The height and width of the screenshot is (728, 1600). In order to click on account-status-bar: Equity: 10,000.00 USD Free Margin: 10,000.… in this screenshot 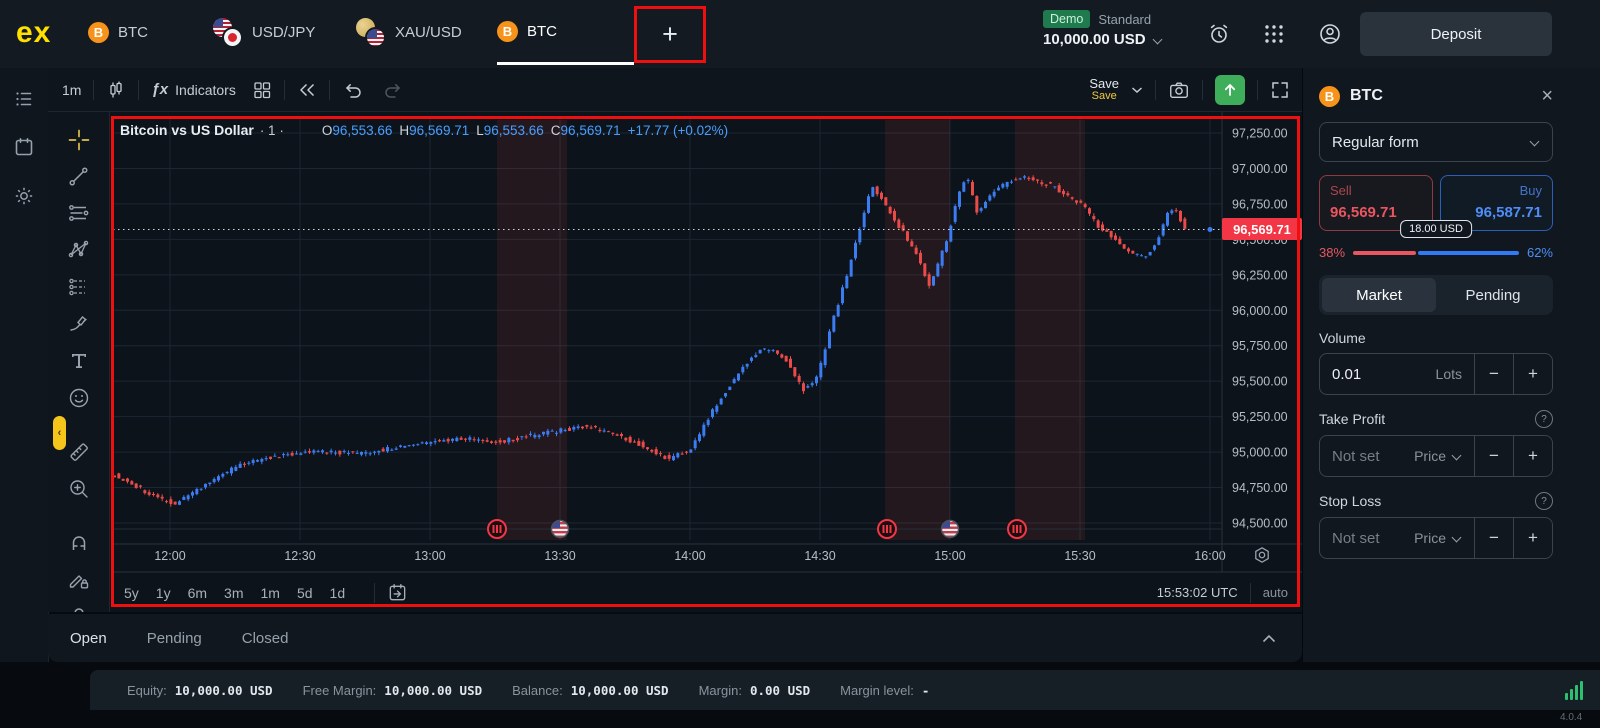, I will do `click(845, 690)`.